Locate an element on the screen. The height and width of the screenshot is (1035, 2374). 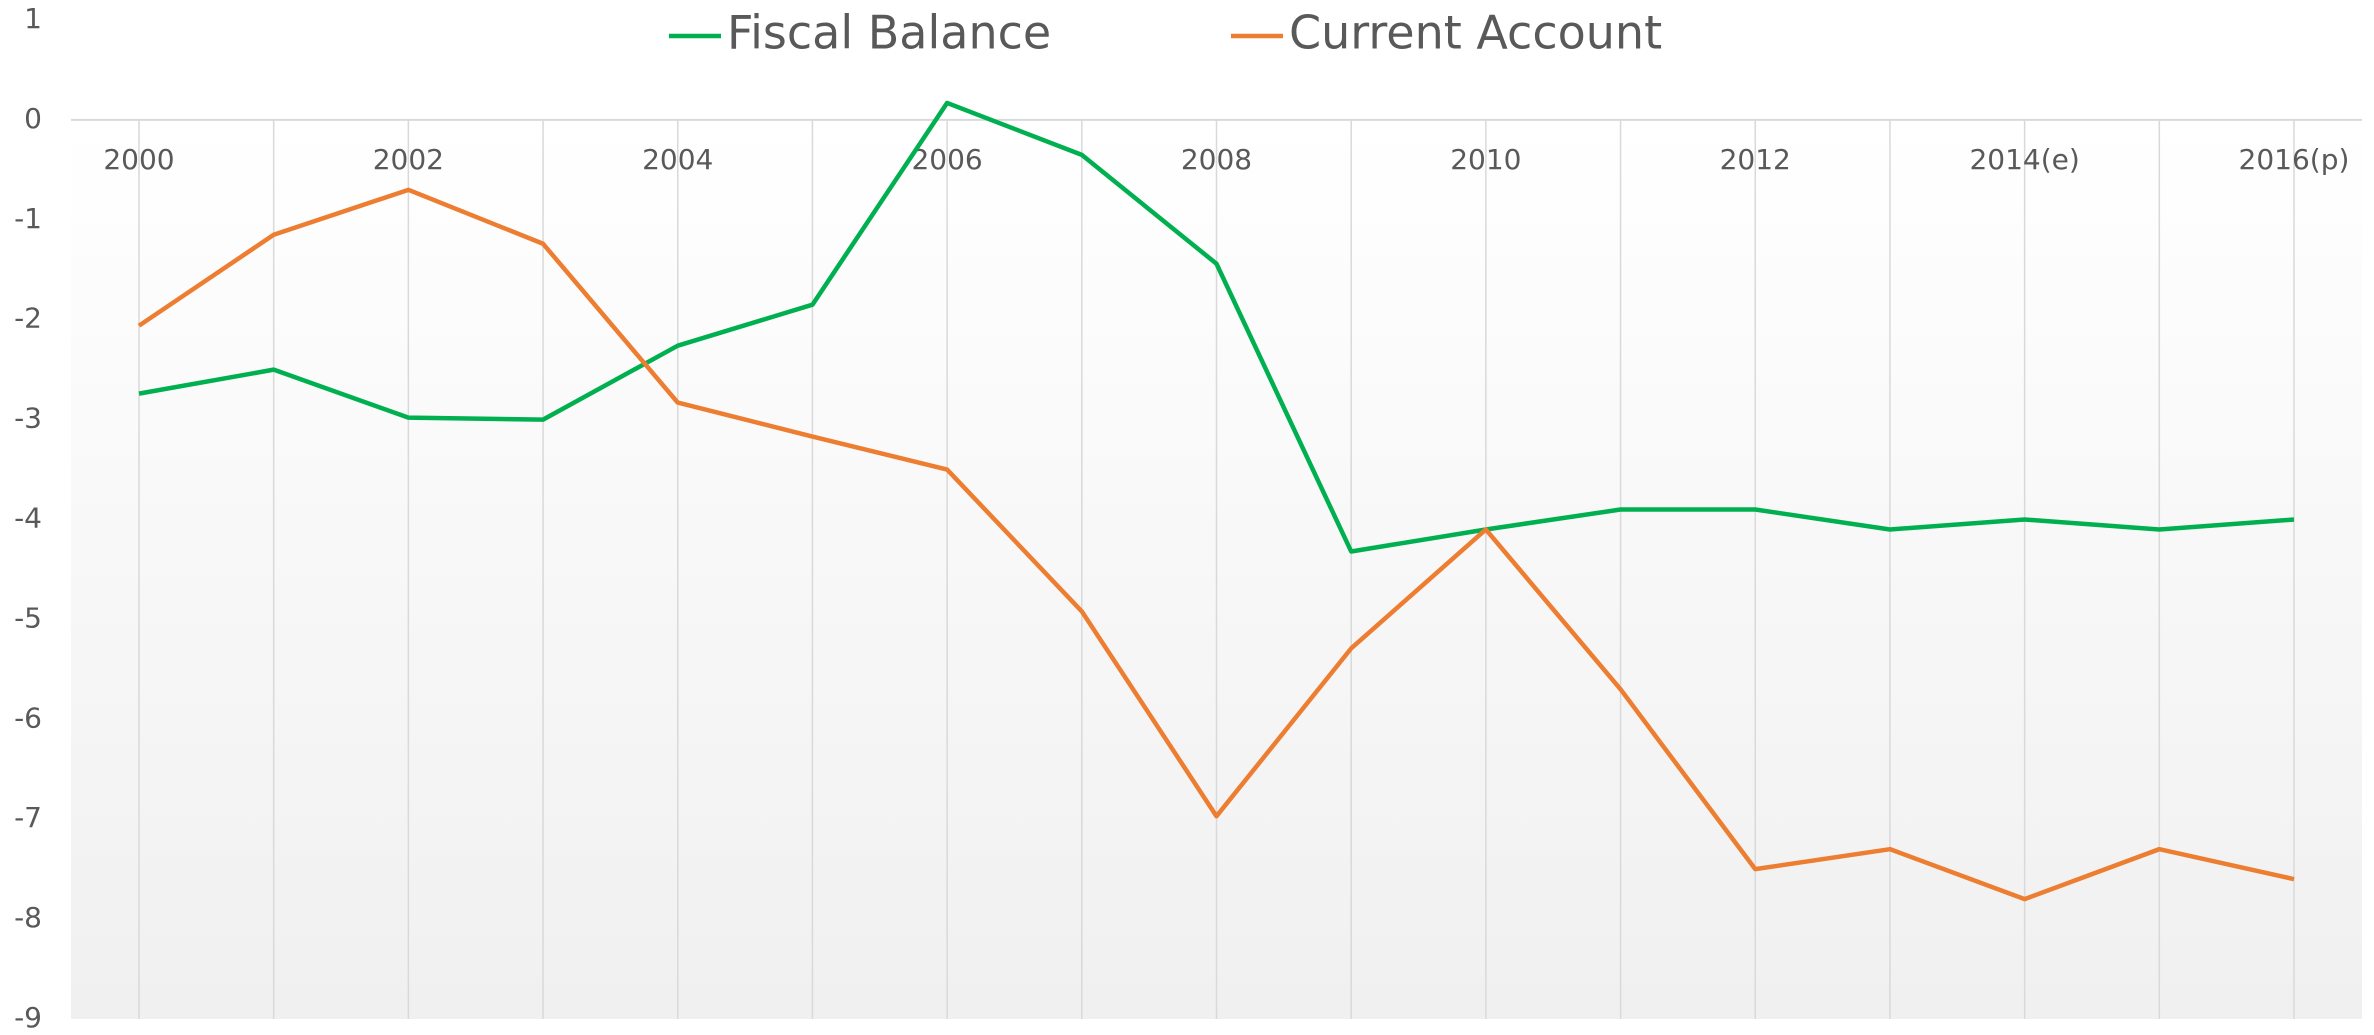
x-tick-label: 2002 is located at coordinates (408, 159).